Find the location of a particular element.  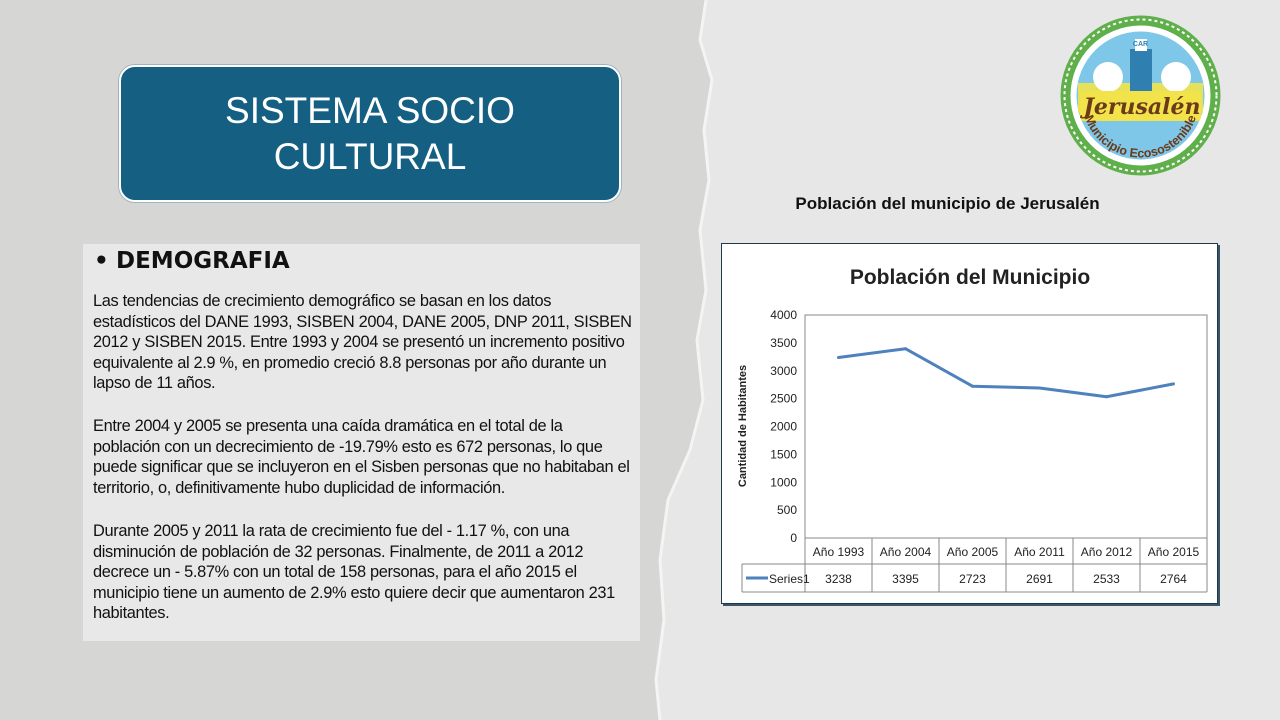

y-tick-label: 2500 is located at coordinates (783, 399).